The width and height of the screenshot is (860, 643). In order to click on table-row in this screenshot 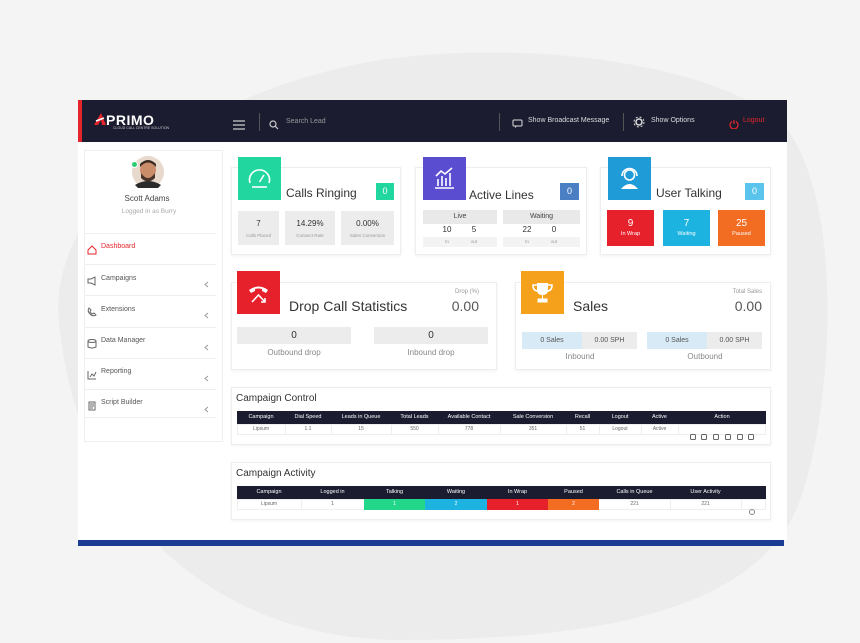, I will do `click(501, 429)`.